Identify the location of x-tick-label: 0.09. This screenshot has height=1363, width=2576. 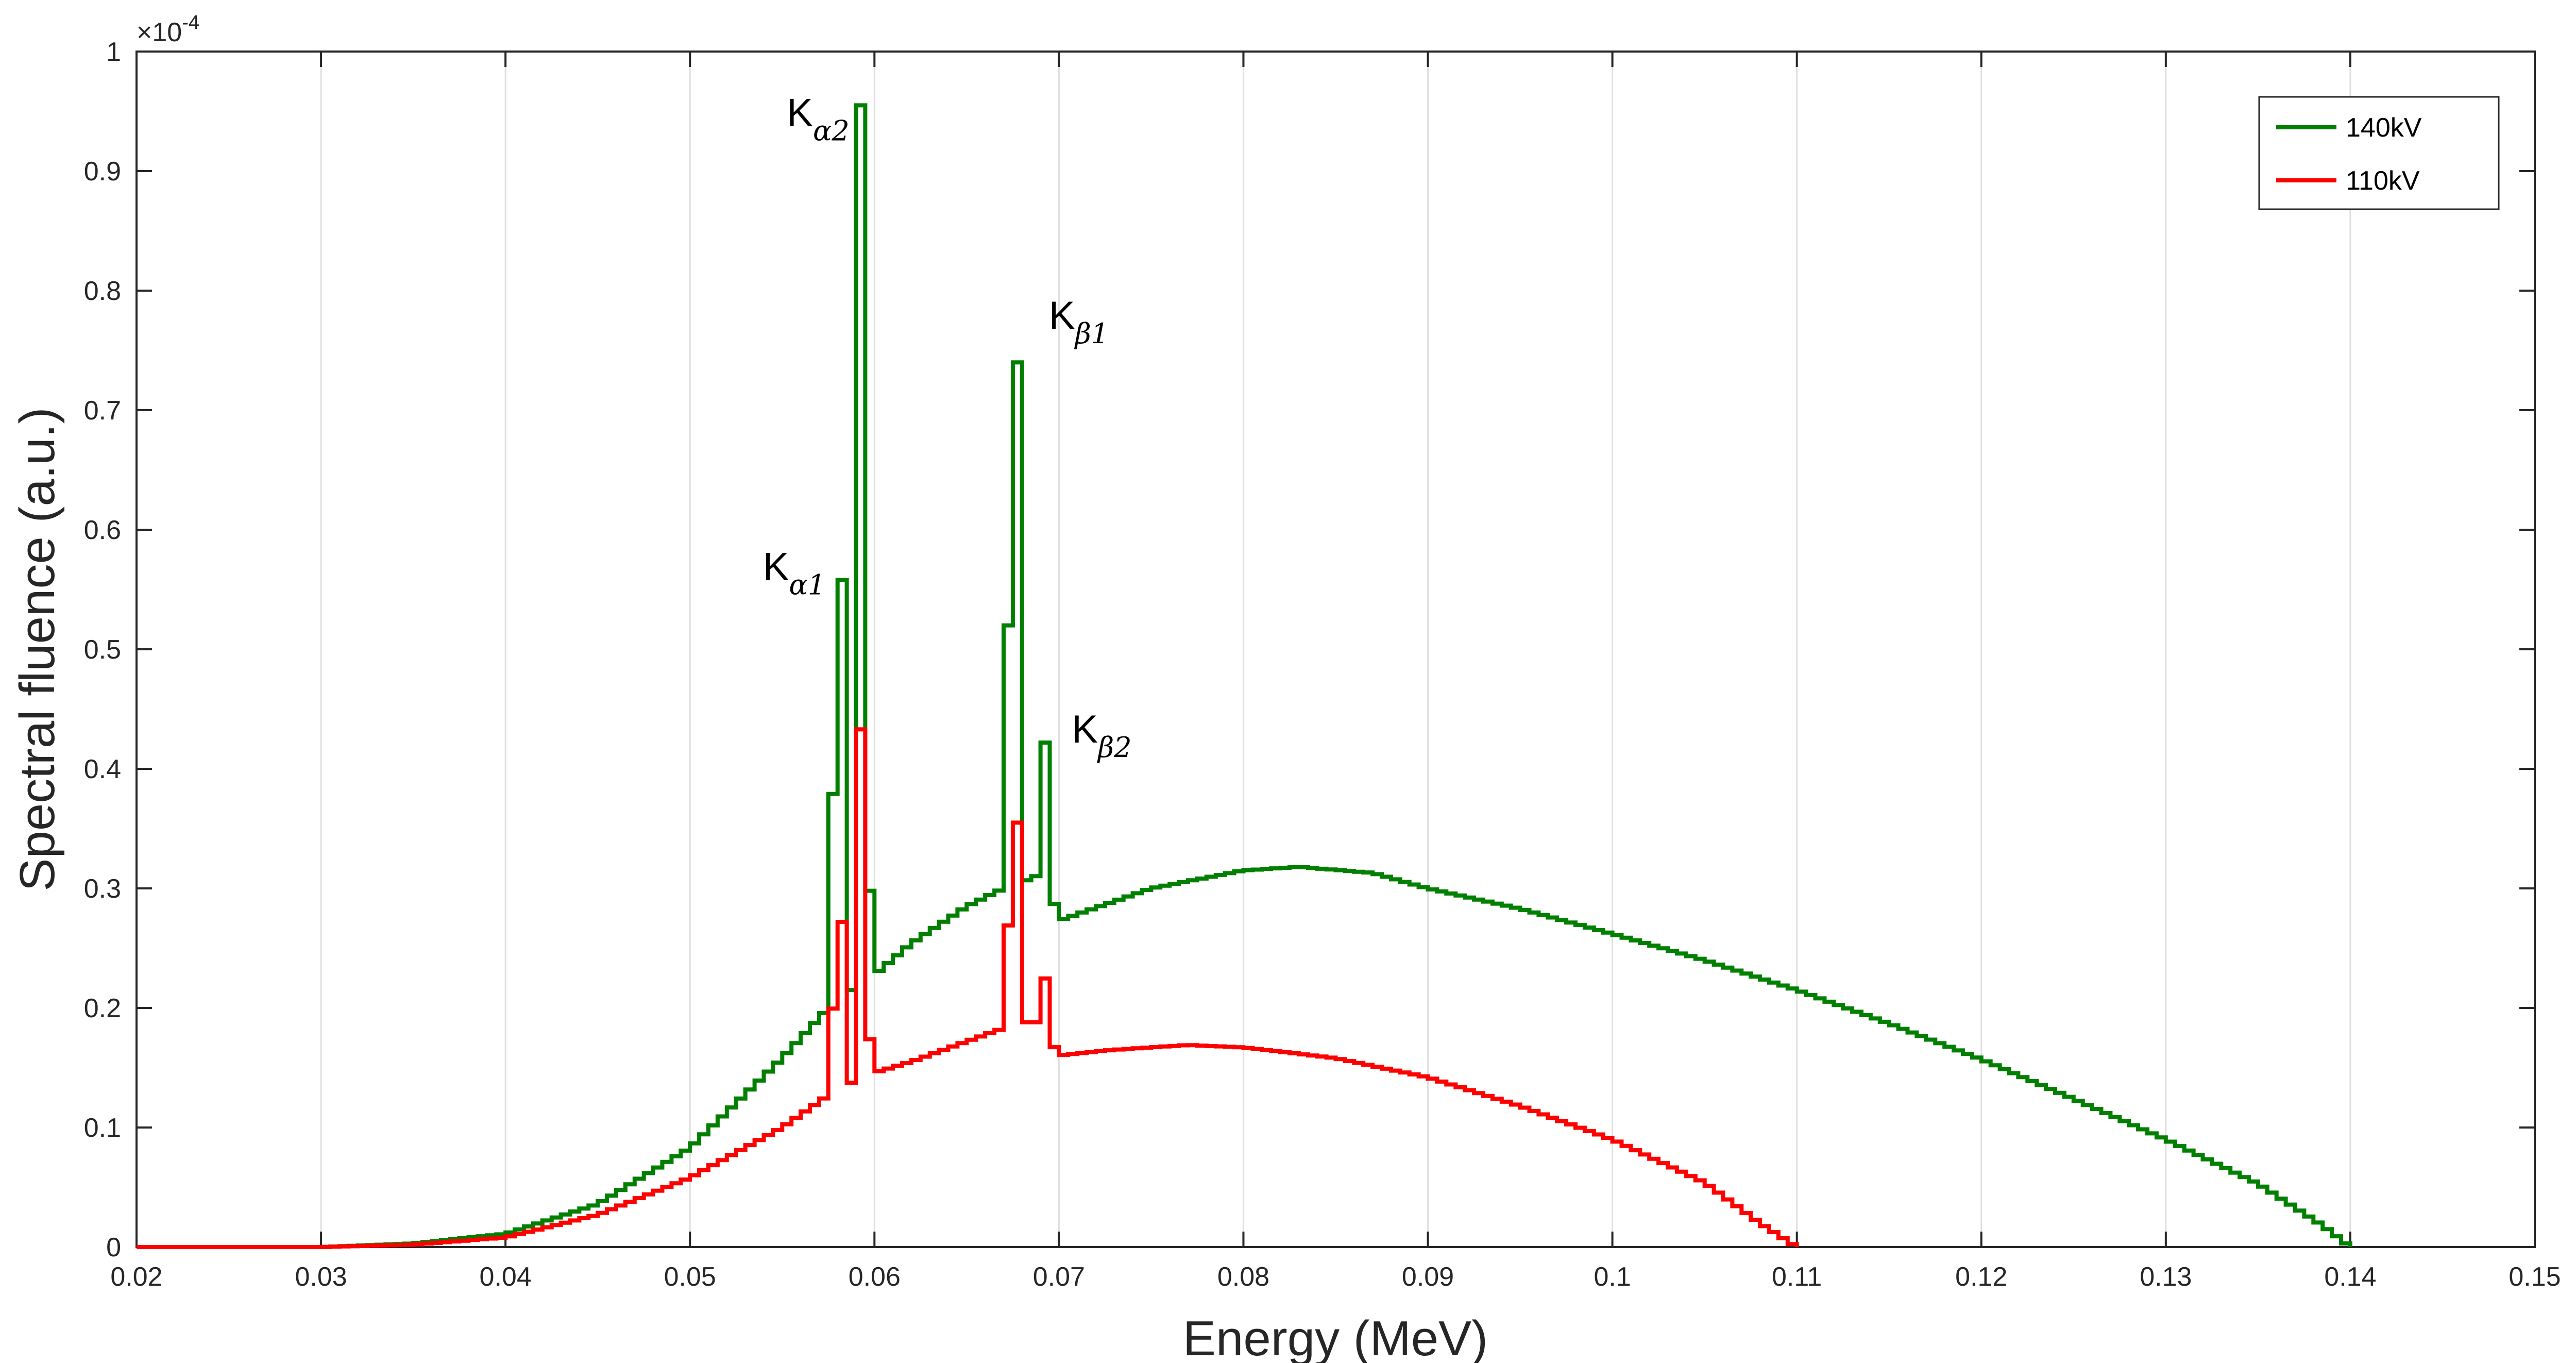
(1428, 1277).